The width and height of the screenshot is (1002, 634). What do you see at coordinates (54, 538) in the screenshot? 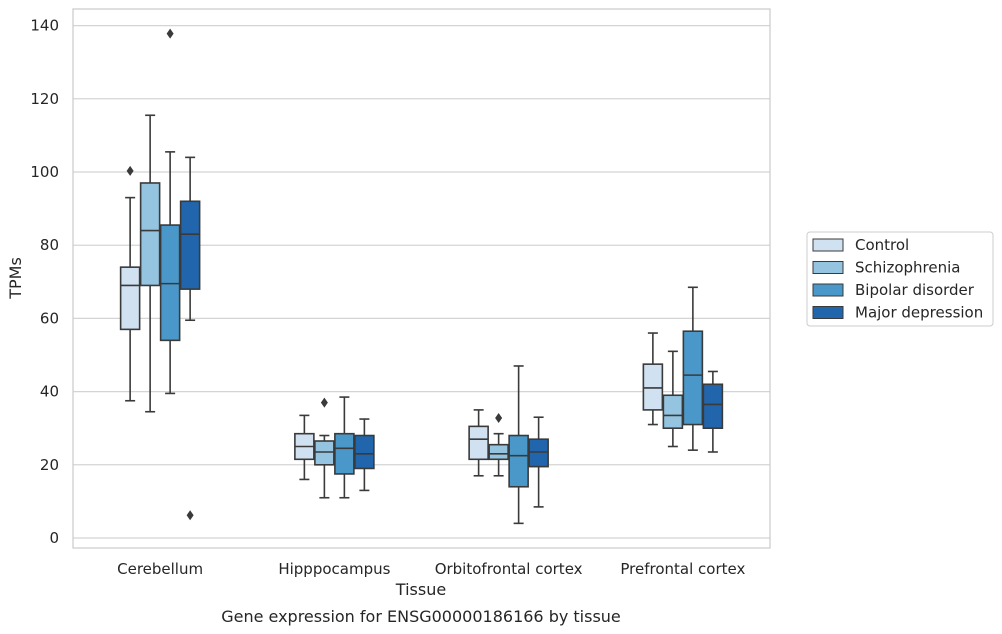
I see `y-tick-label-0: 0` at bounding box center [54, 538].